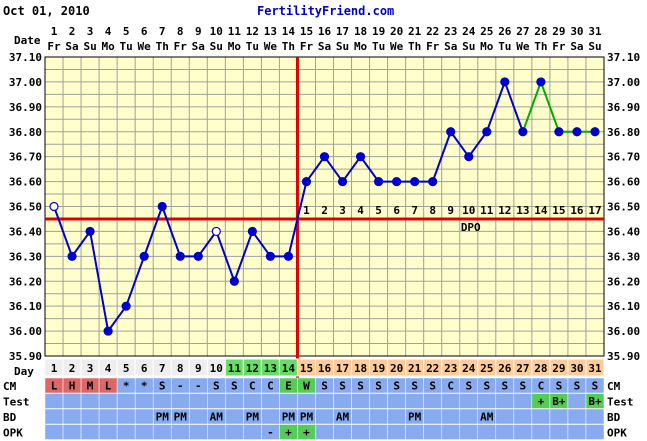 This screenshot has height=441, width=647. What do you see at coordinates (27, 40) in the screenshot?
I see `date-row-label: Date` at bounding box center [27, 40].